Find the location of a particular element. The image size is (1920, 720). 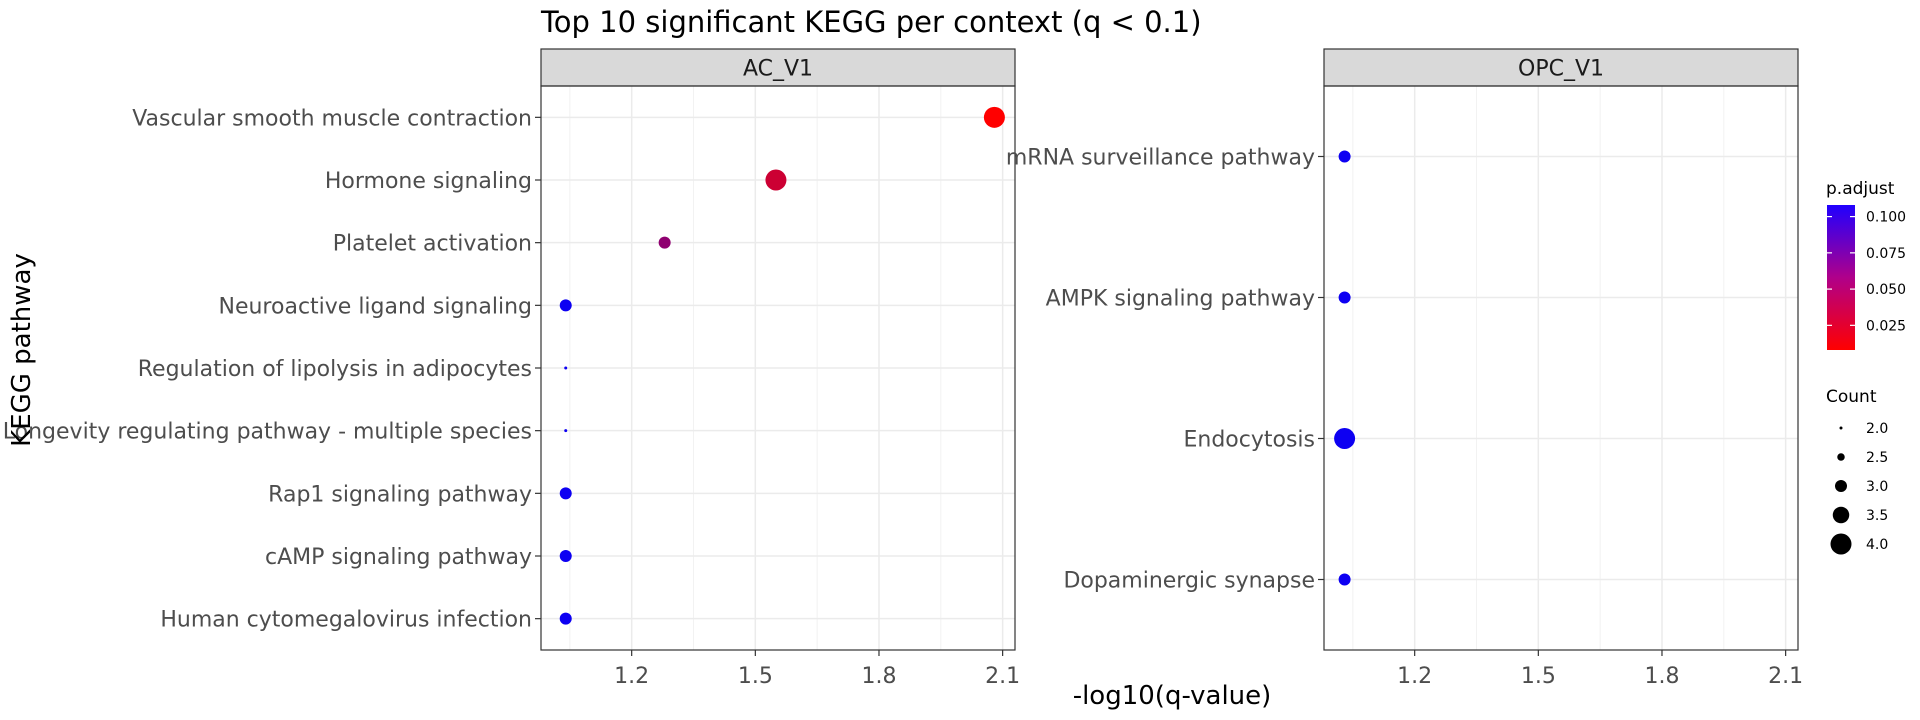

size-legend-label: 3.0 is located at coordinates (1877, 487).